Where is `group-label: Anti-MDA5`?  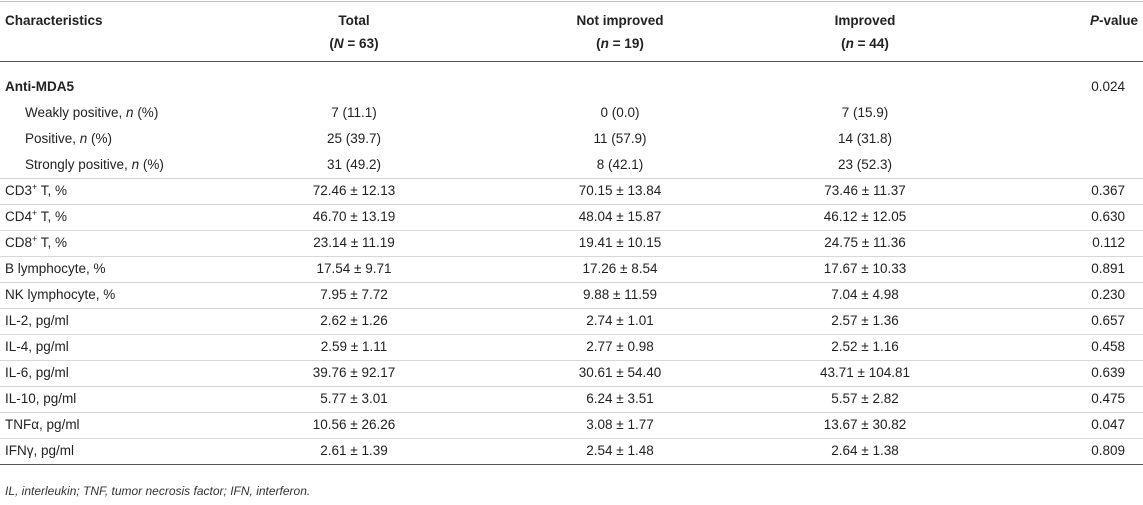
group-label: Anti-MDA5 is located at coordinates (125, 87).